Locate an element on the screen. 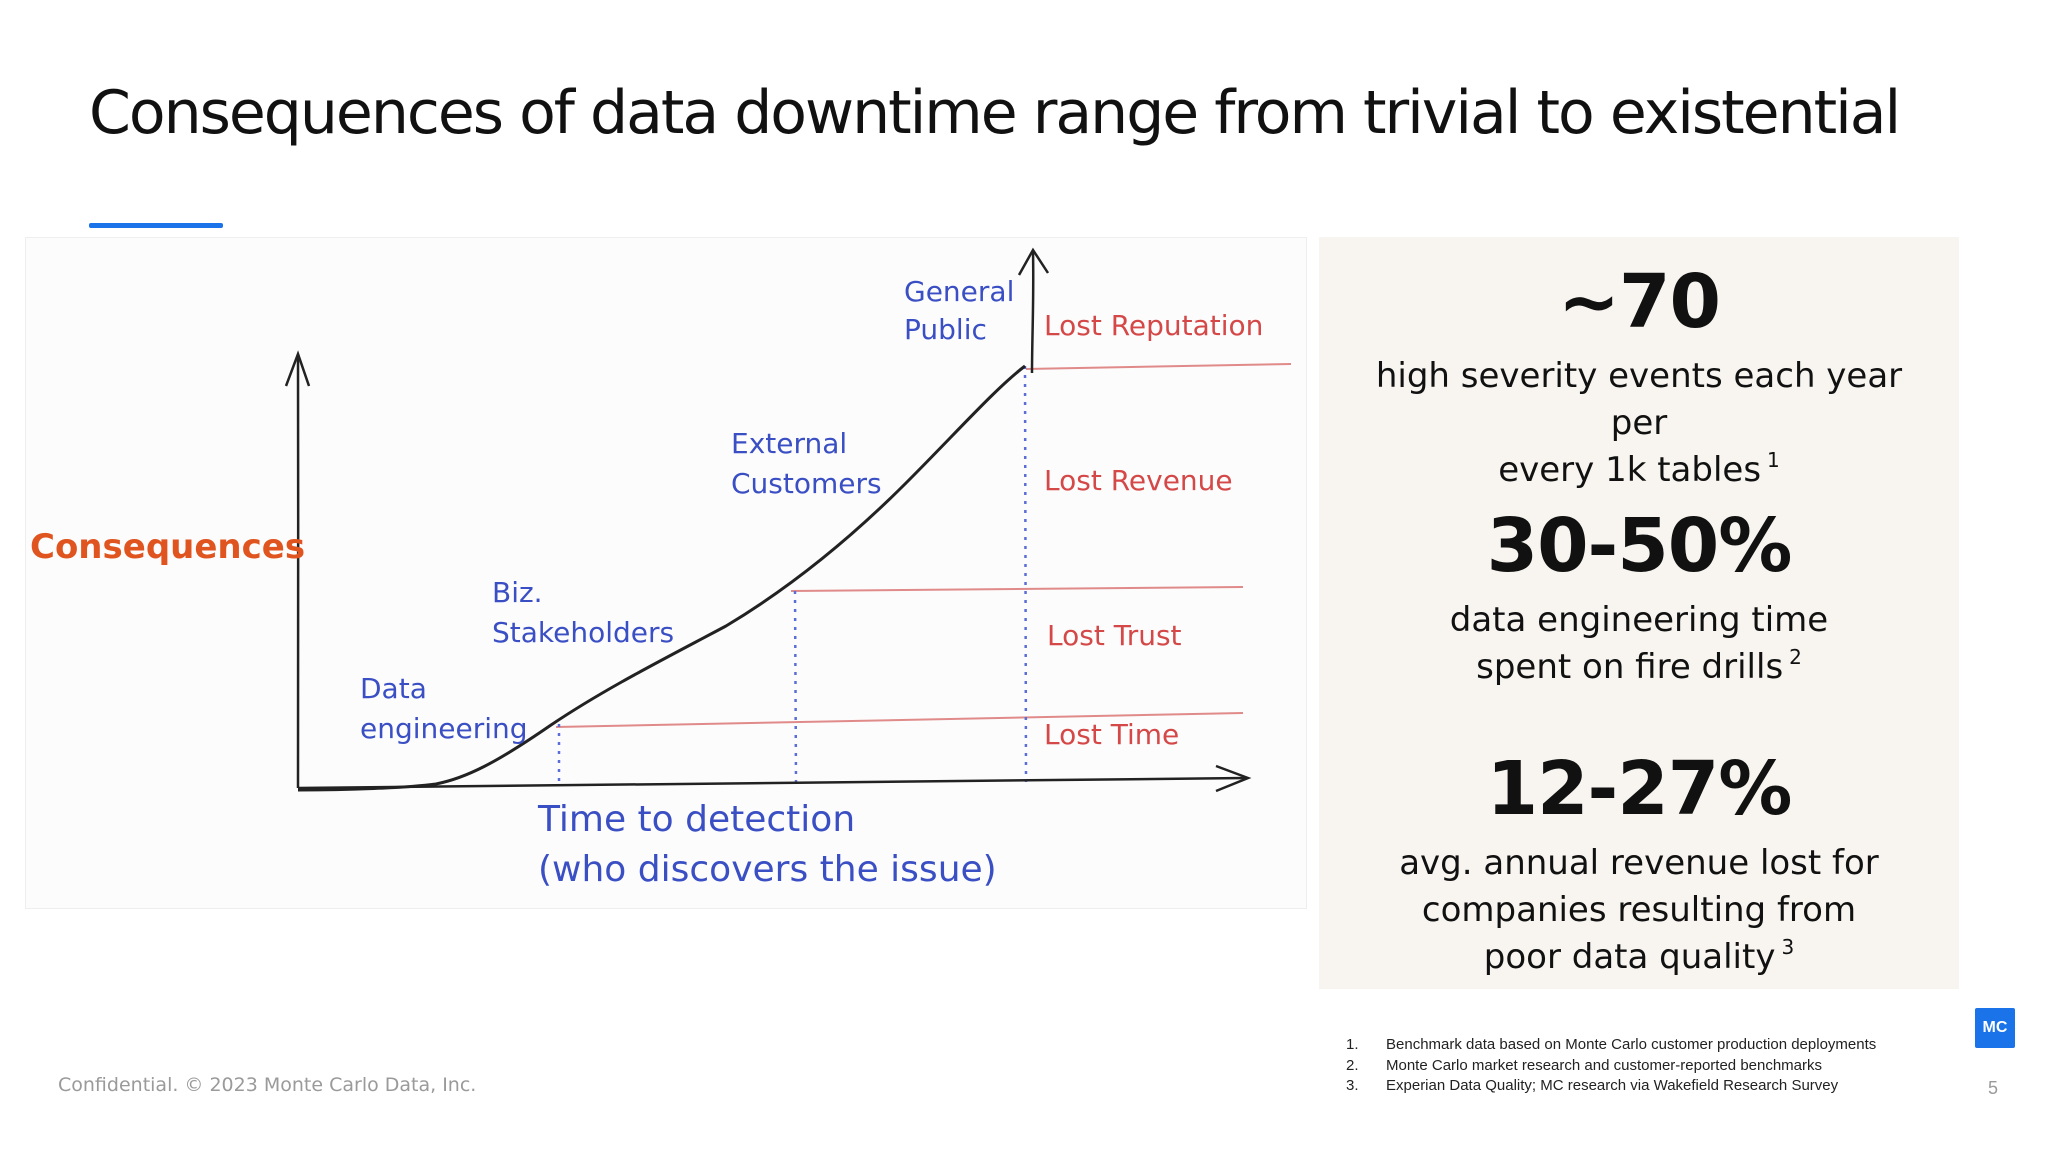 The height and width of the screenshot is (1152, 2048). discoverer-external-customers-line2: Customers is located at coordinates (806, 483).